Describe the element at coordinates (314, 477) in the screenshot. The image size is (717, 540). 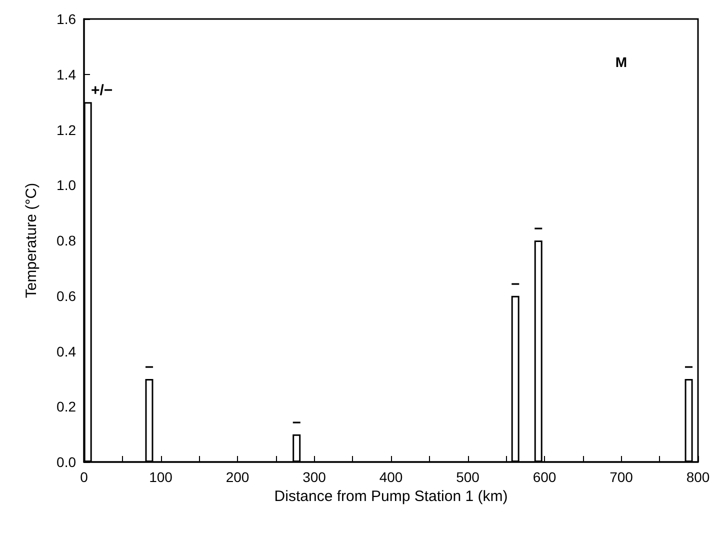
I see `x-tick-label: 300` at that location.